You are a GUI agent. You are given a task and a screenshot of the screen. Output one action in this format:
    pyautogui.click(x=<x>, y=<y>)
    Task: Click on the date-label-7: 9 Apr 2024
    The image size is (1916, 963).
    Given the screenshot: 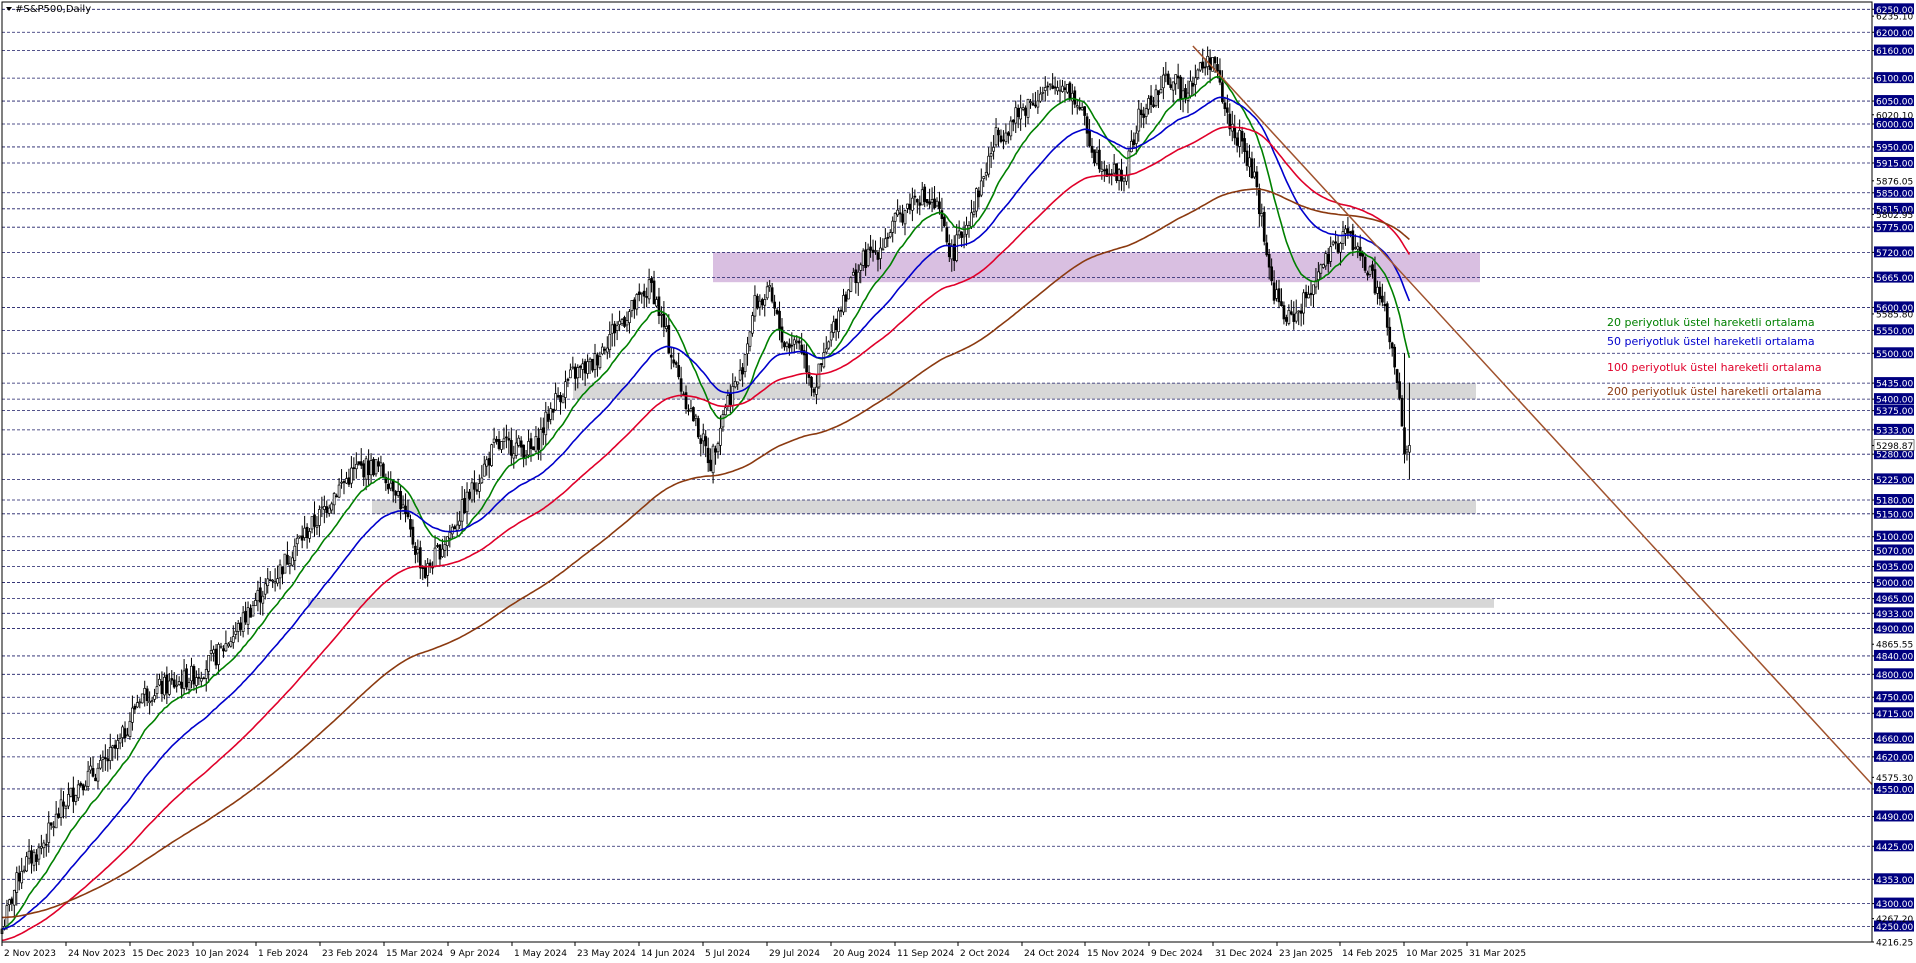 What is the action you would take?
    pyautogui.click(x=475, y=954)
    